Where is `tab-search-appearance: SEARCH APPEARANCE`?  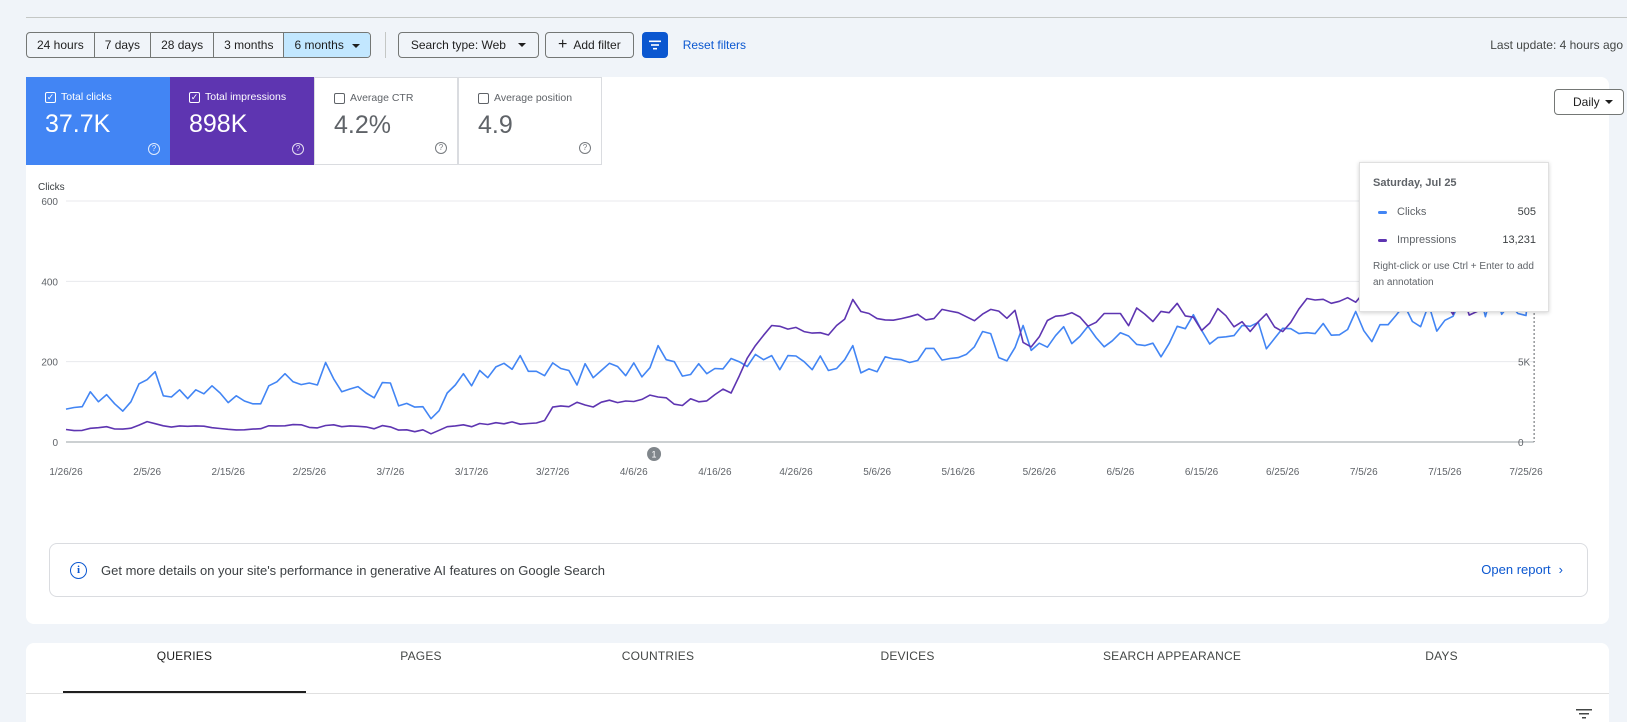
tab-search-appearance: SEARCH APPEARANCE is located at coordinates (1172, 656).